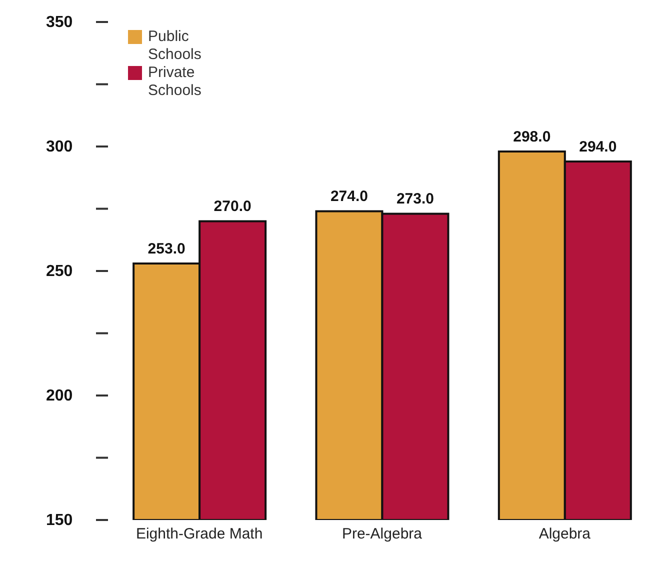 The image size is (668, 564). Describe the element at coordinates (598, 147) in the screenshot. I see `data-label: 294.0` at that location.